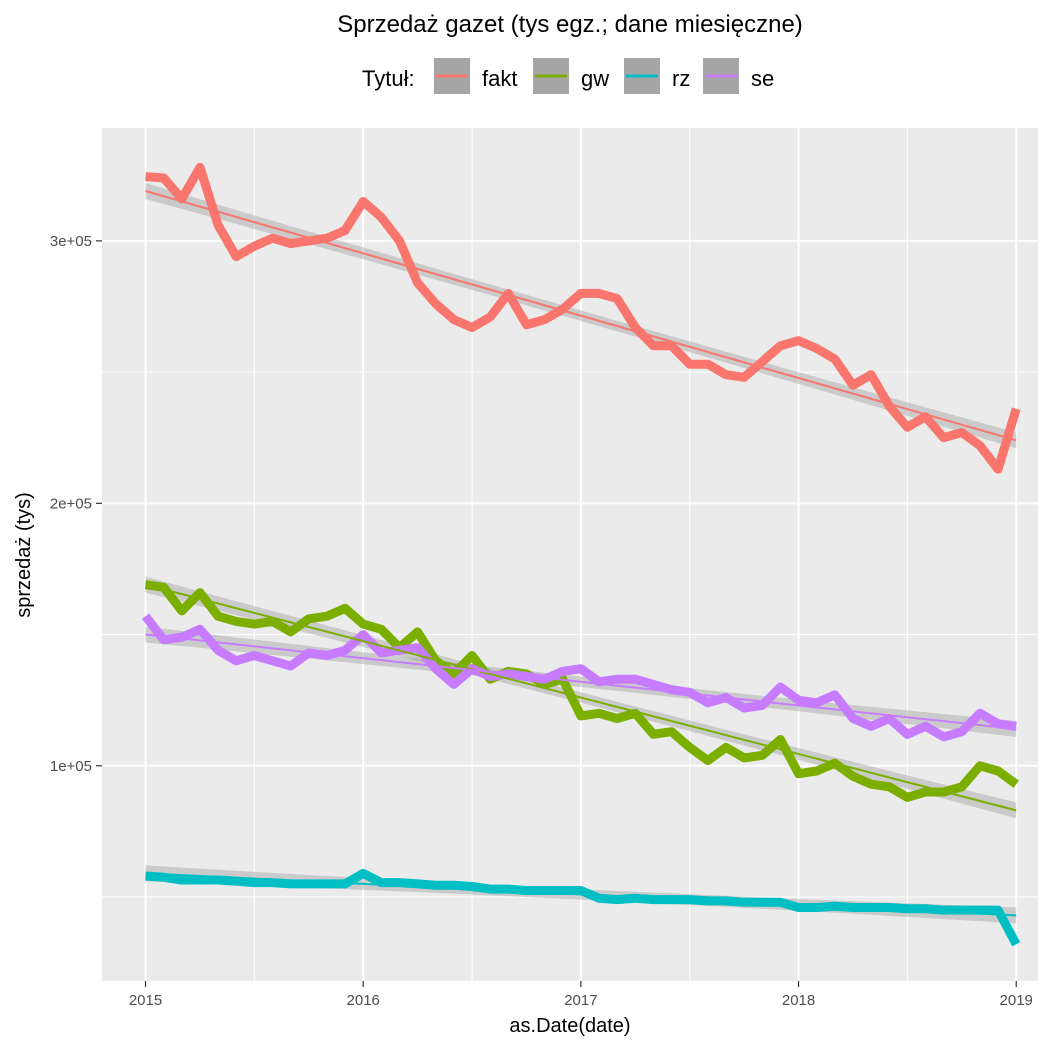 This screenshot has height=1050, width=1050. What do you see at coordinates (145, 1000) in the screenshot?
I see `x-tick-label: 2015` at bounding box center [145, 1000].